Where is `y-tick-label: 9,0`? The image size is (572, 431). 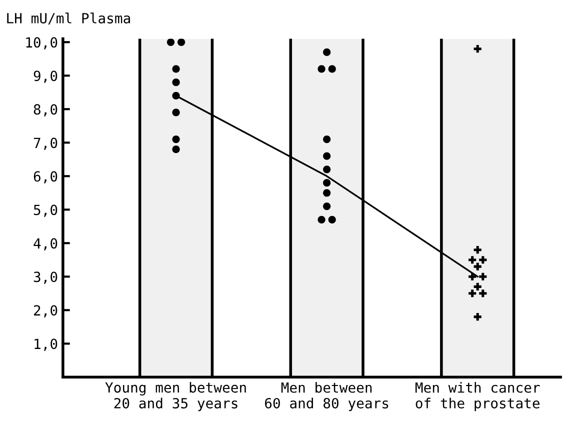
y-tick-label: 9,0 is located at coordinates (46, 76).